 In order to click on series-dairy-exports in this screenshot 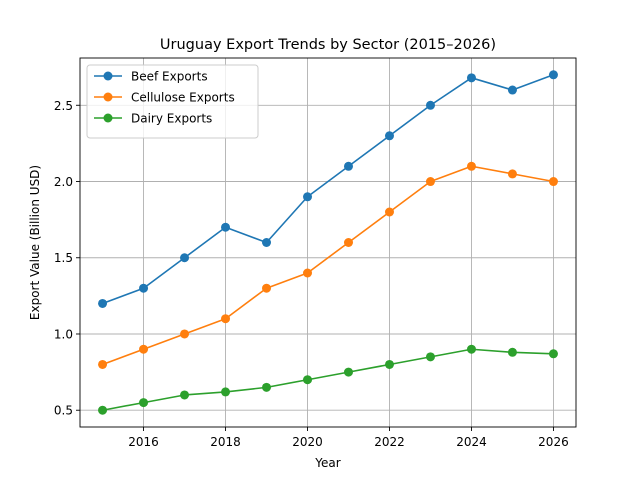, I will do `click(328, 379)`.